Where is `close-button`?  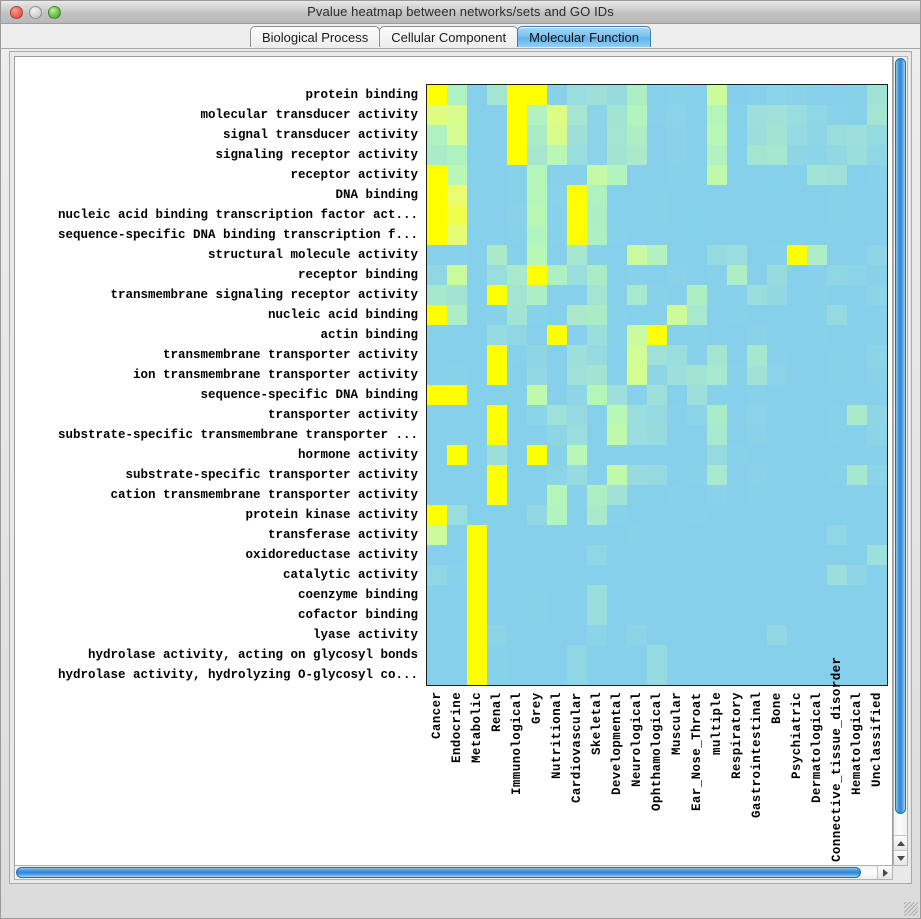 close-button is located at coordinates (16, 12).